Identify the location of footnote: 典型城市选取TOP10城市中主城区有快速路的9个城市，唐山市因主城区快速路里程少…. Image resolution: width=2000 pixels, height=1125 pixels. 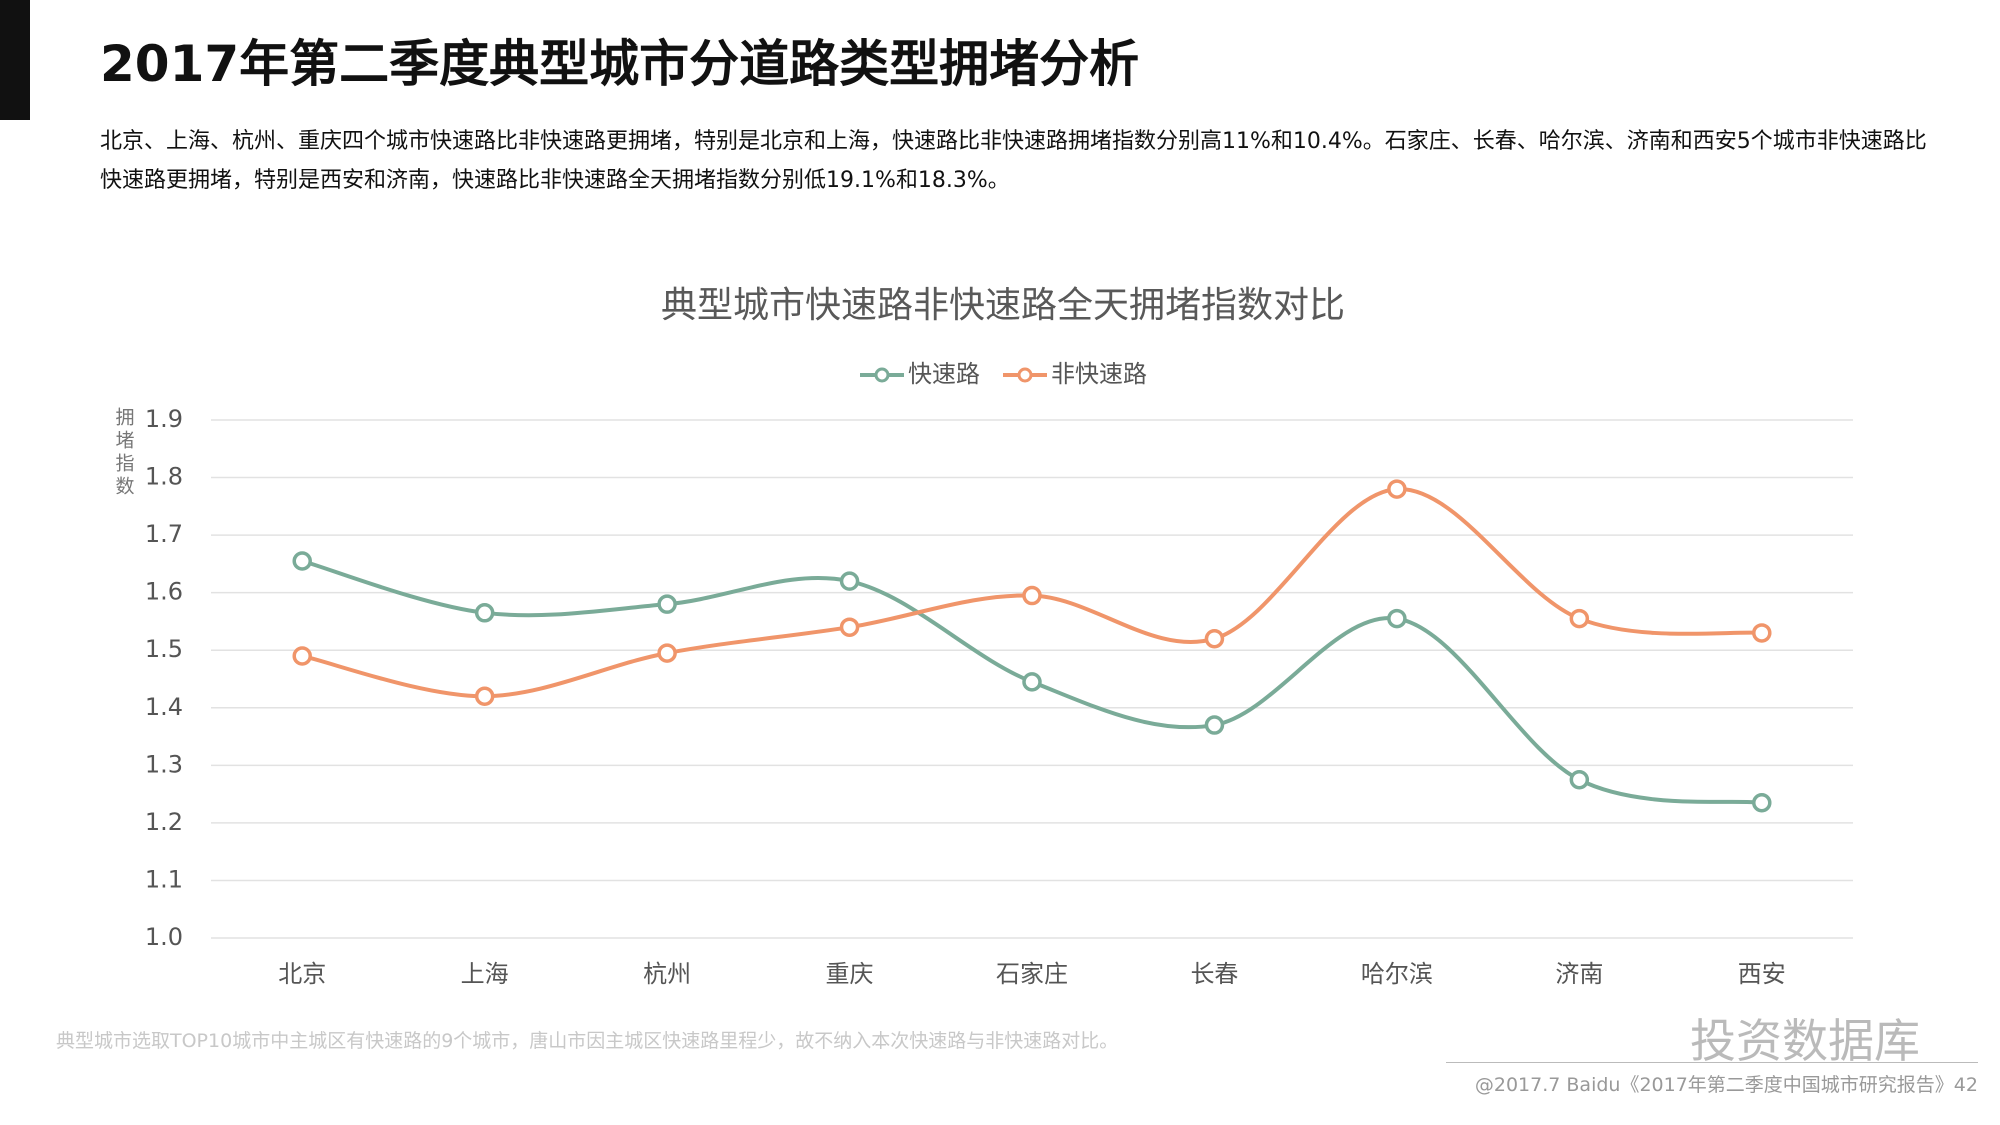
(587, 1041).